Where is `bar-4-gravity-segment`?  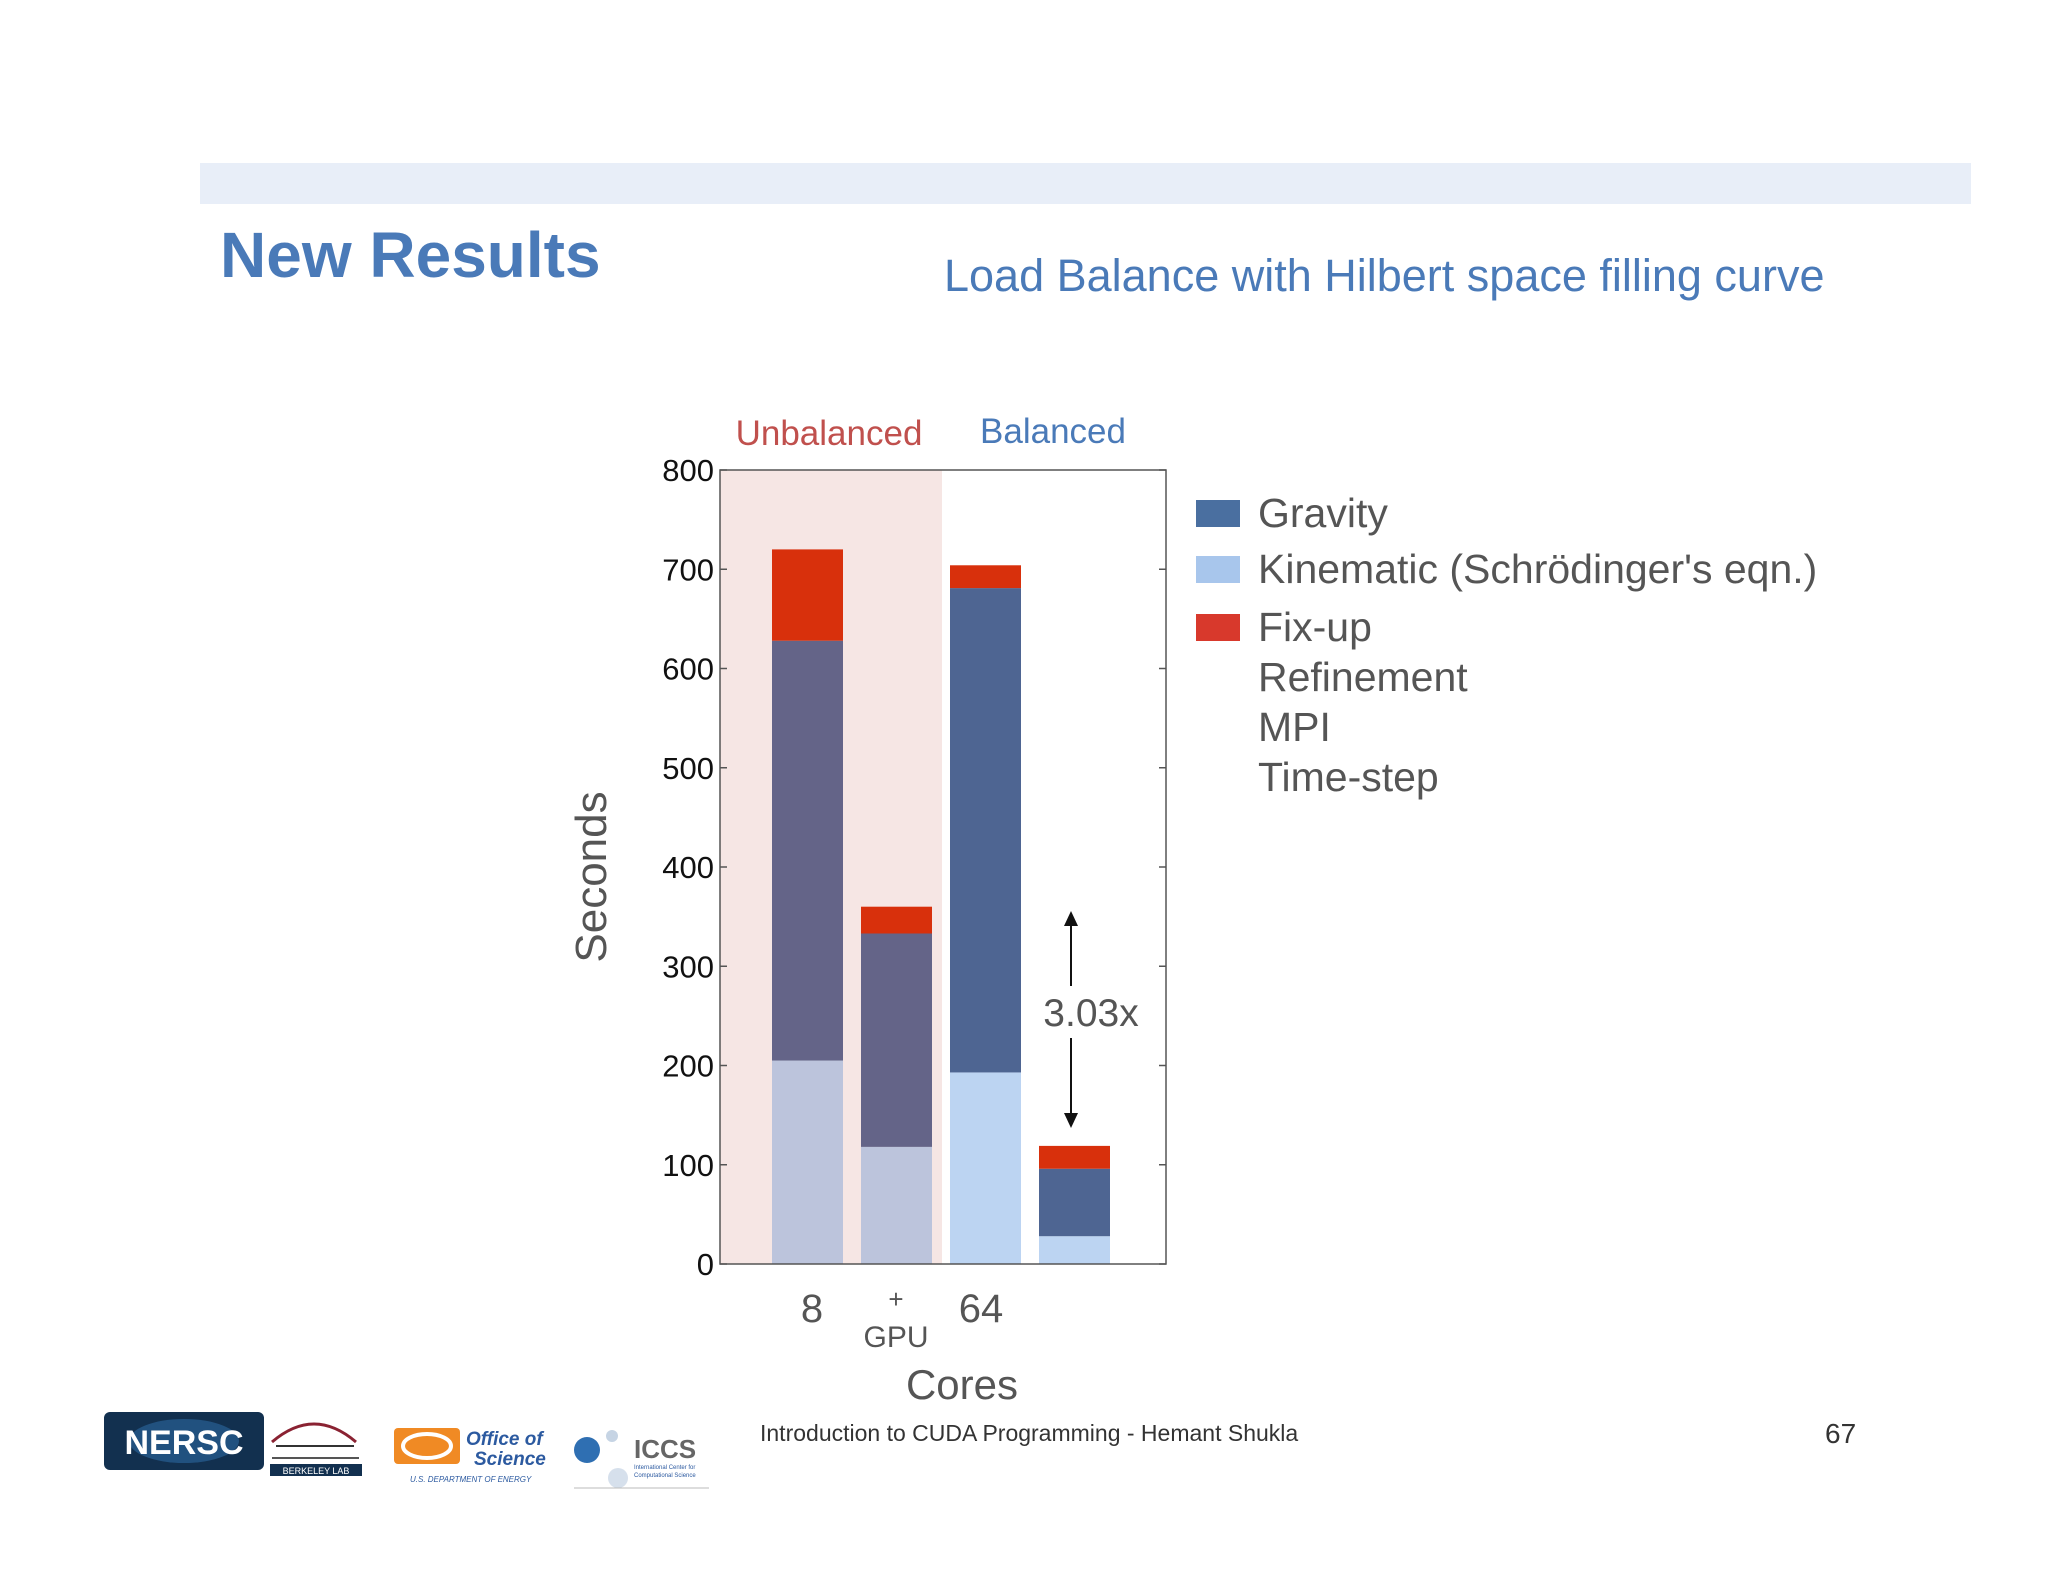 bar-4-gravity-segment is located at coordinates (1074, 1202).